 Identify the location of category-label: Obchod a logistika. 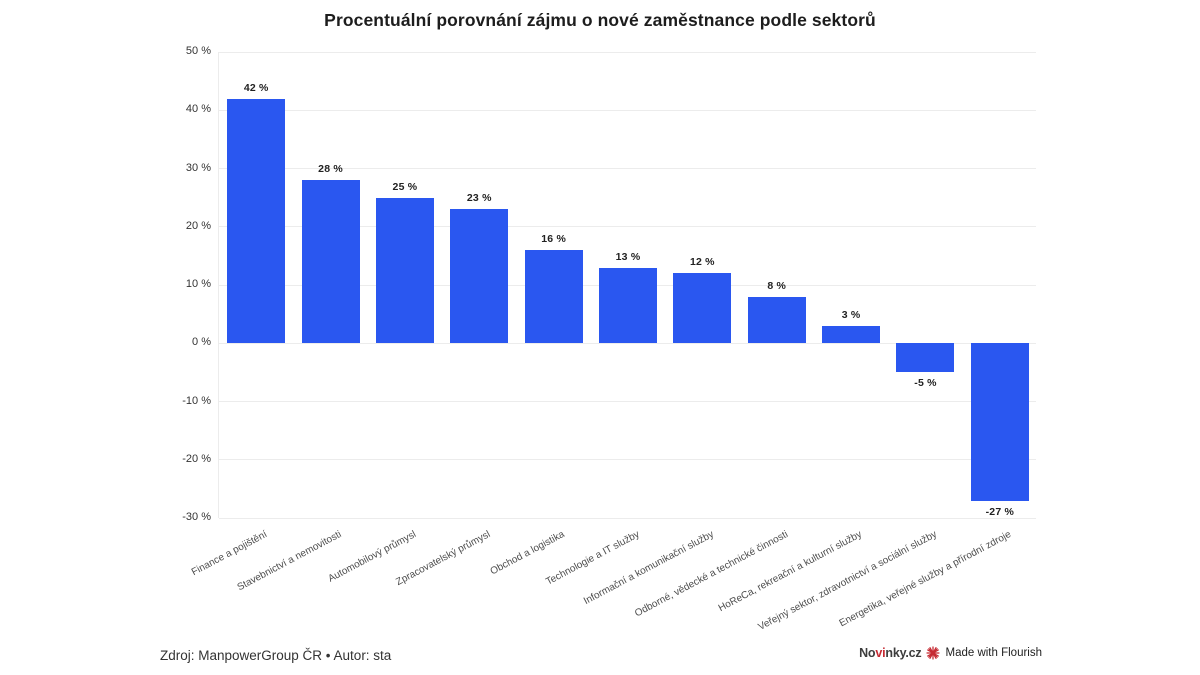
(527, 553).